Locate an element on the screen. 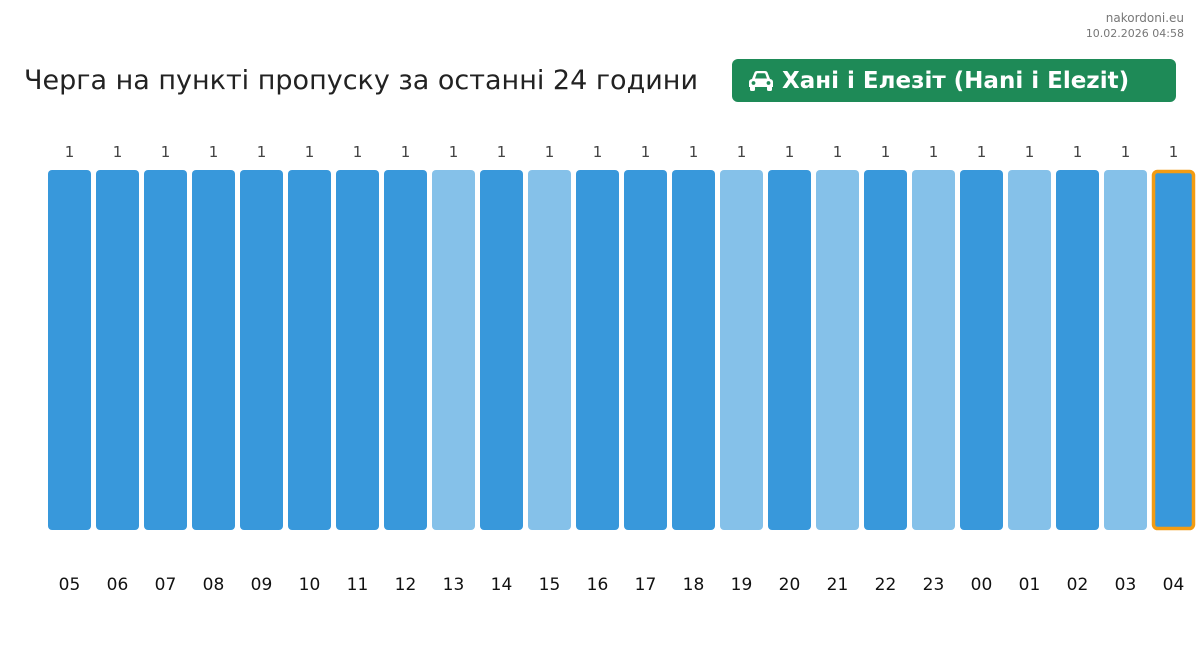 This screenshot has width=1200, height=651. checkpoint-name: Хані і Елезіт (Hani i Elezit) is located at coordinates (956, 80).